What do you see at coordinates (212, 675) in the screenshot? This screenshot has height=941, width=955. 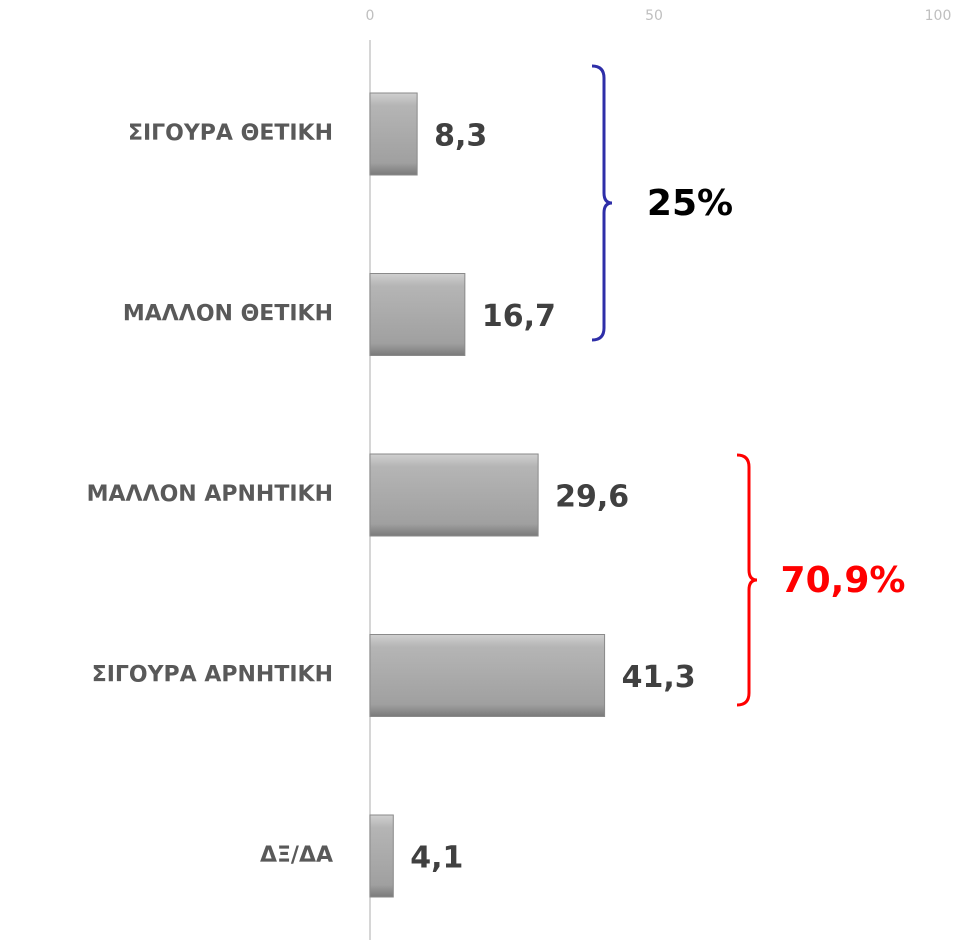 I see `category-label: ΣΙΓΟΥΡΑ ΑΡΝΗΤΙΚΗ` at bounding box center [212, 675].